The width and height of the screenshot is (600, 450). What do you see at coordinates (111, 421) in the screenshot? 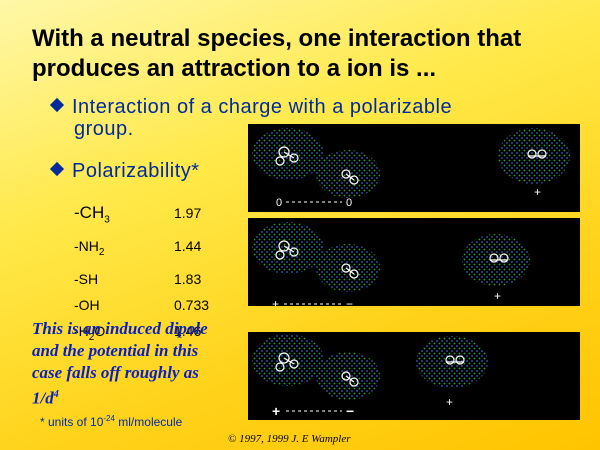
I see `units-footnote: * units of 10-24 ml/molecule` at bounding box center [111, 421].